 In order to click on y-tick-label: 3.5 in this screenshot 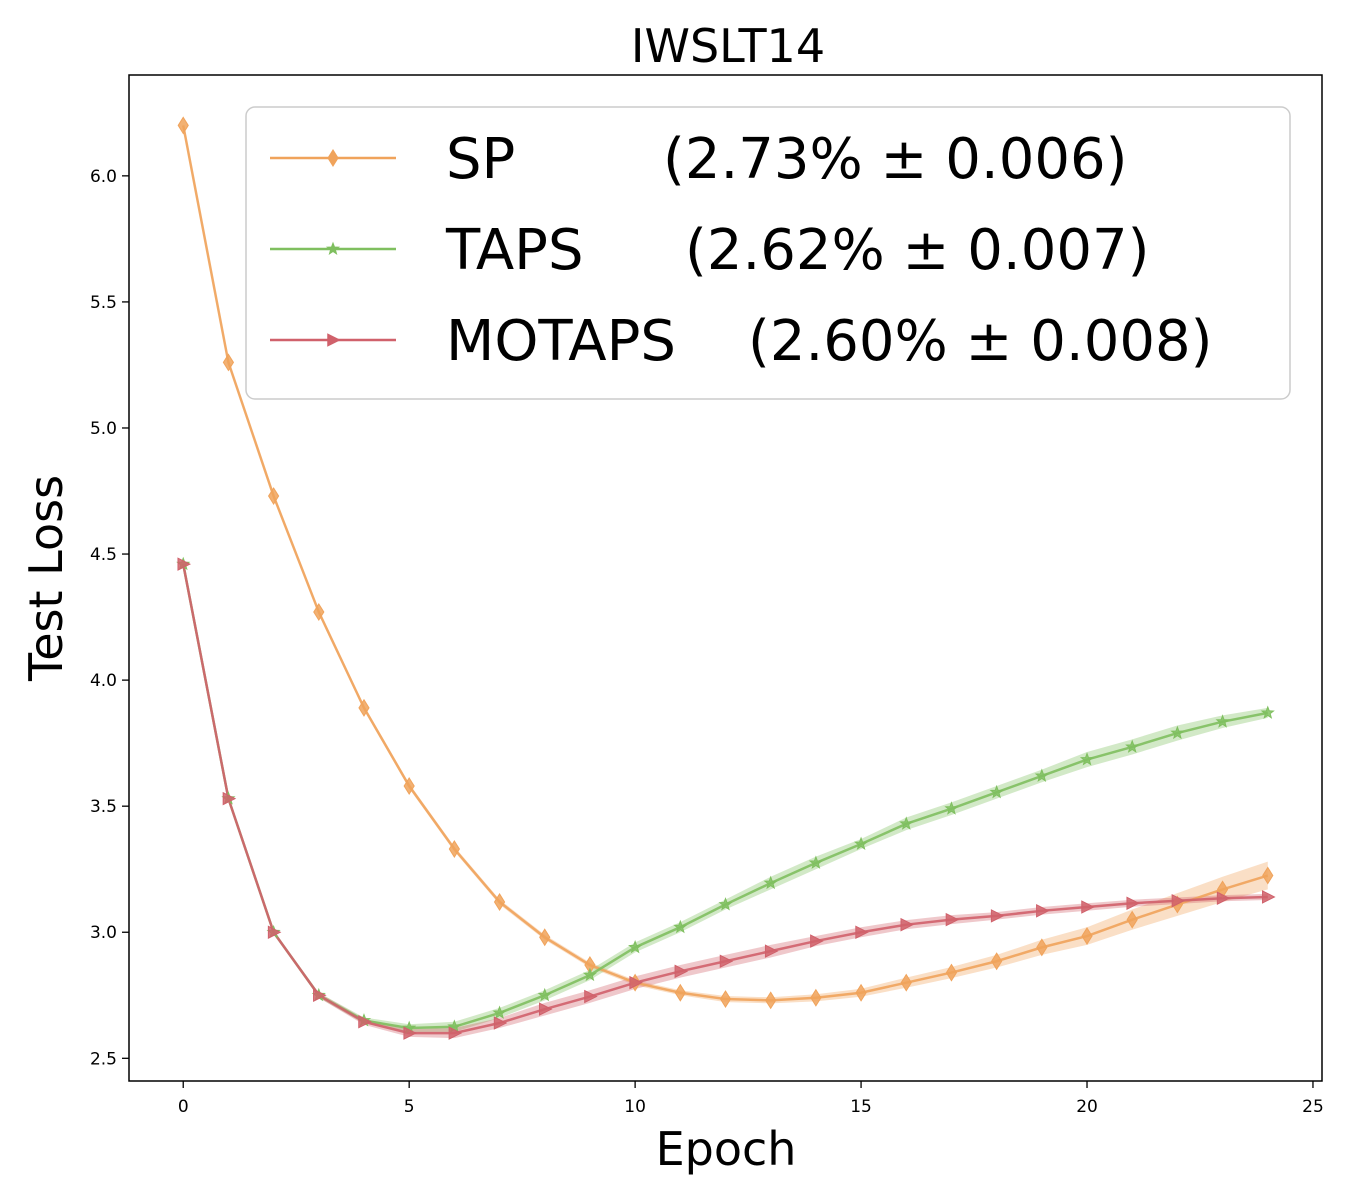, I will do `click(103, 807)`.